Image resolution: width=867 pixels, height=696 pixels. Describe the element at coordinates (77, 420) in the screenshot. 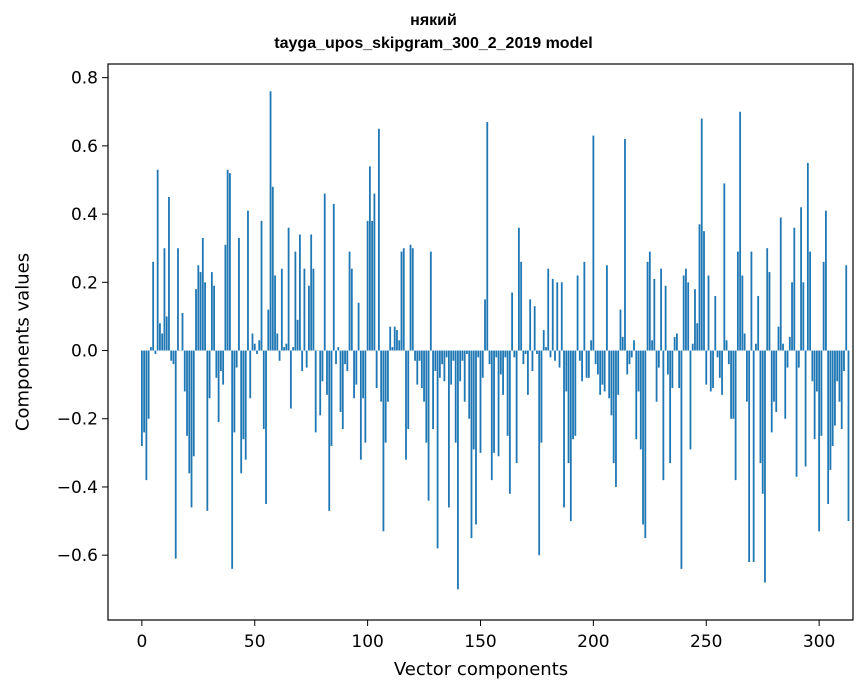

I see `y-tick-label: −0.2` at that location.